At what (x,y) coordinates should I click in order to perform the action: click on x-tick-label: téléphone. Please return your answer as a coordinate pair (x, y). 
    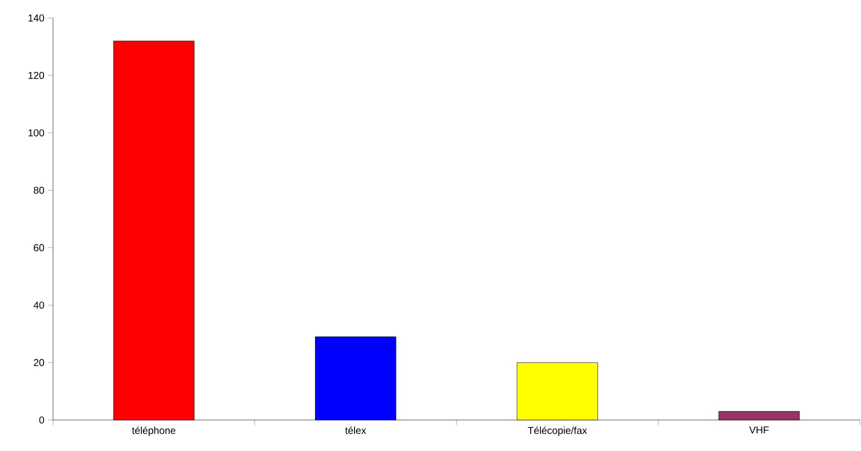
    Looking at the image, I should click on (154, 431).